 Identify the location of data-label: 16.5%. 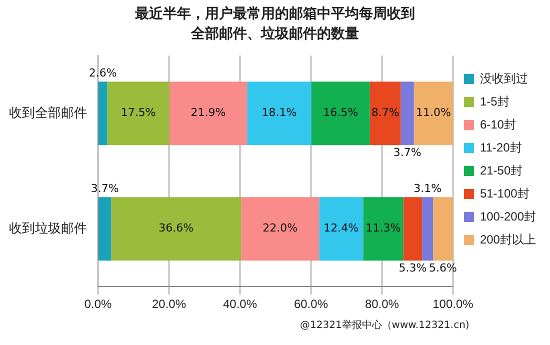
(340, 113).